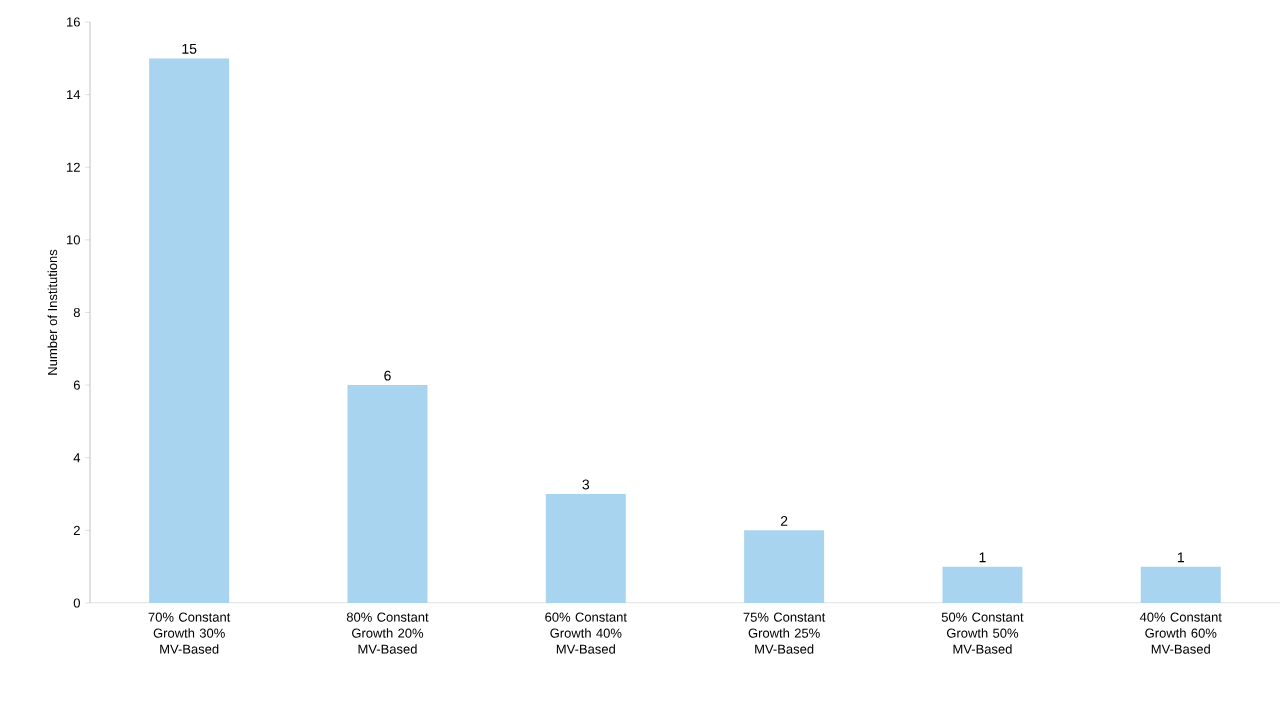  What do you see at coordinates (73, 240) in the screenshot?
I see `y-tick-label: 10` at bounding box center [73, 240].